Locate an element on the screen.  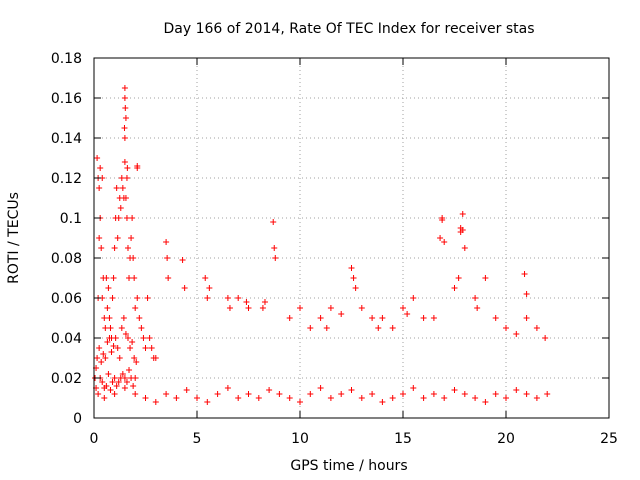
y-tick-label: 0.16 is located at coordinates (66, 99).